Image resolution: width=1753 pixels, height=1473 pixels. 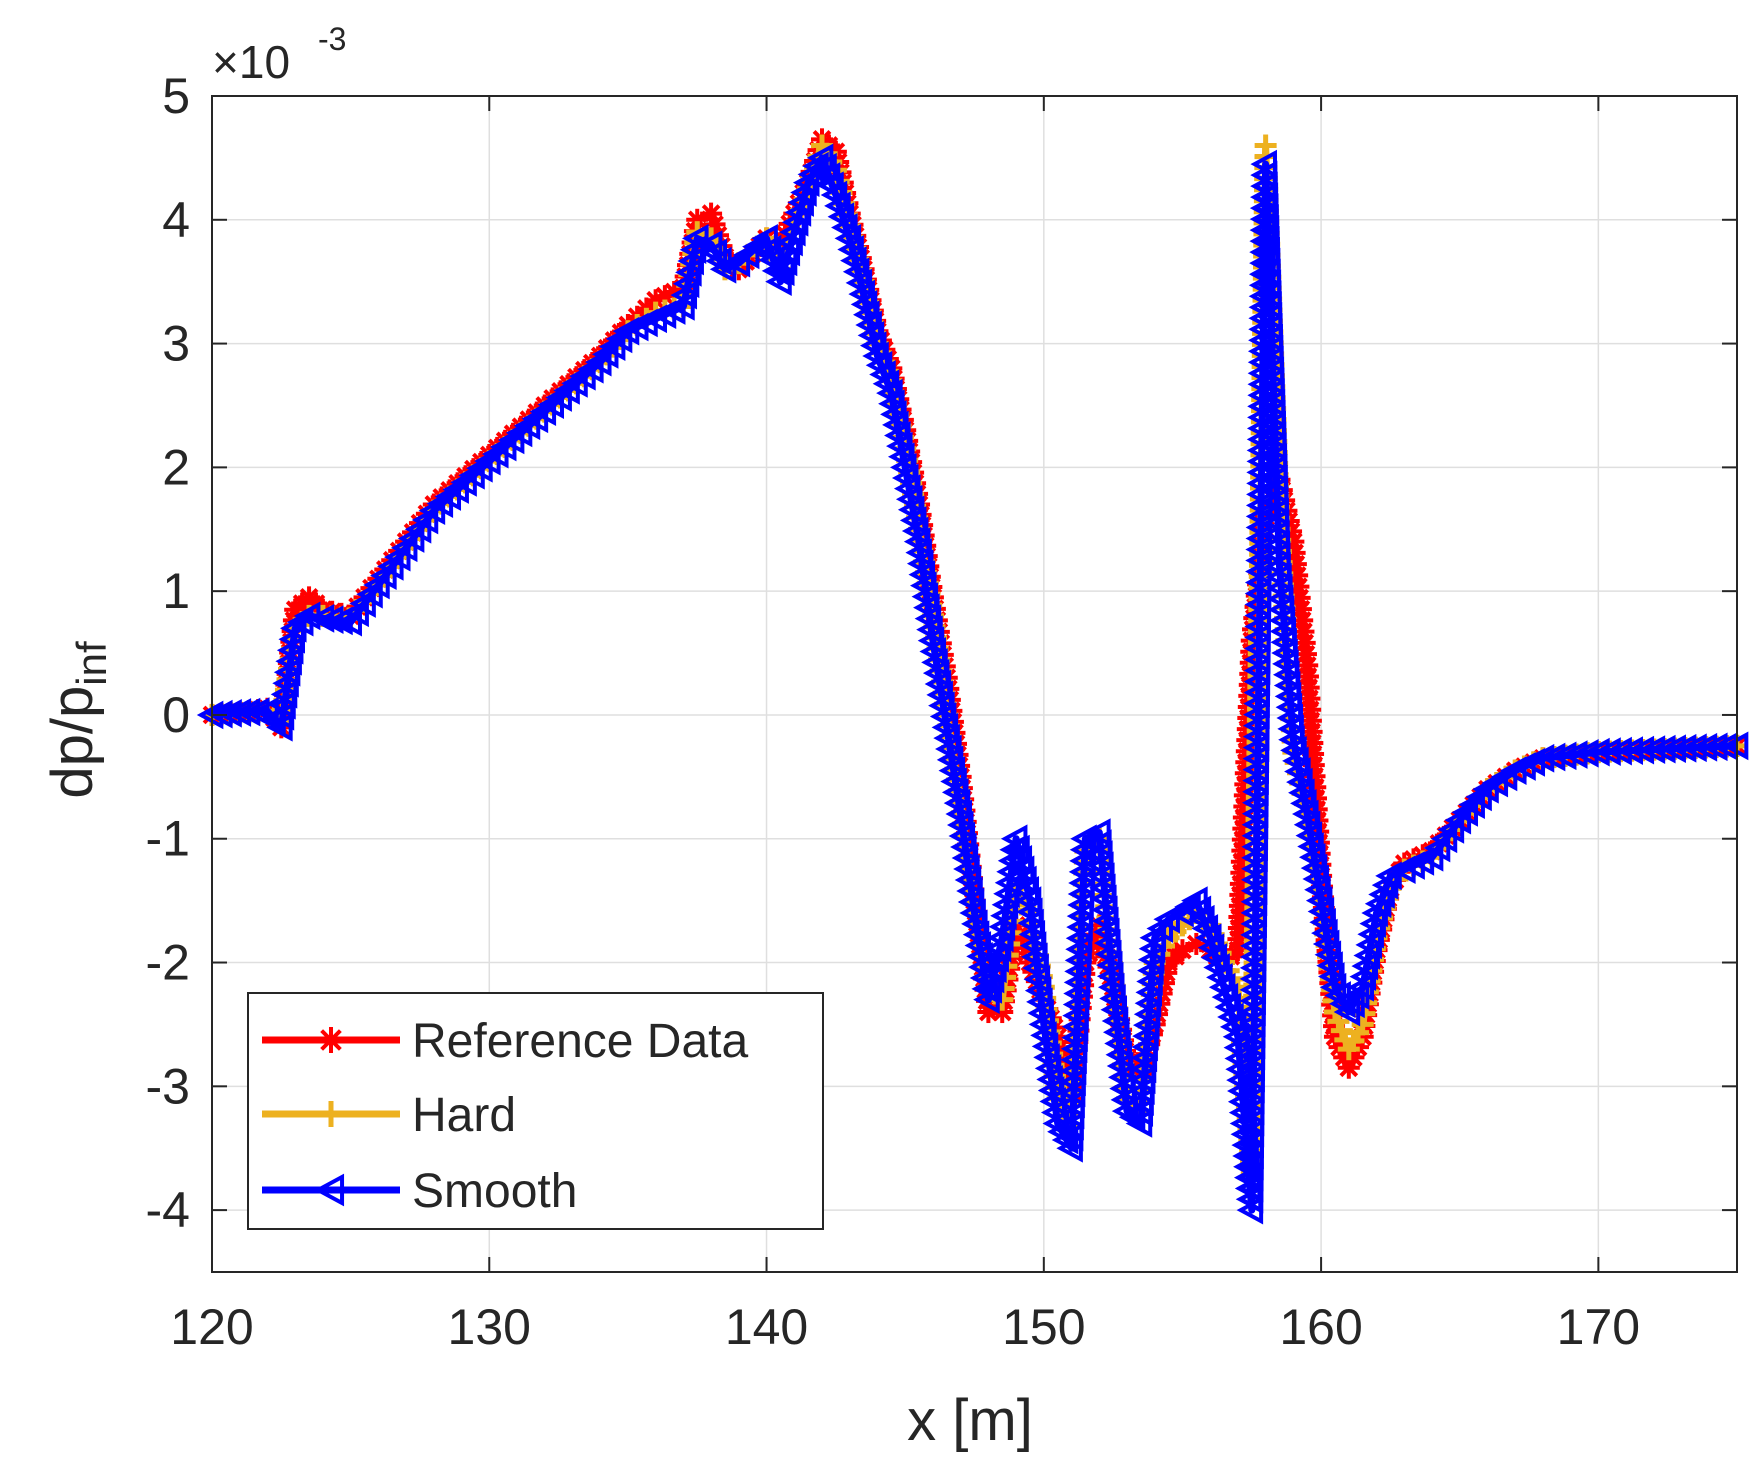 I want to click on y-tick-label: -3, so click(x=168, y=1086).